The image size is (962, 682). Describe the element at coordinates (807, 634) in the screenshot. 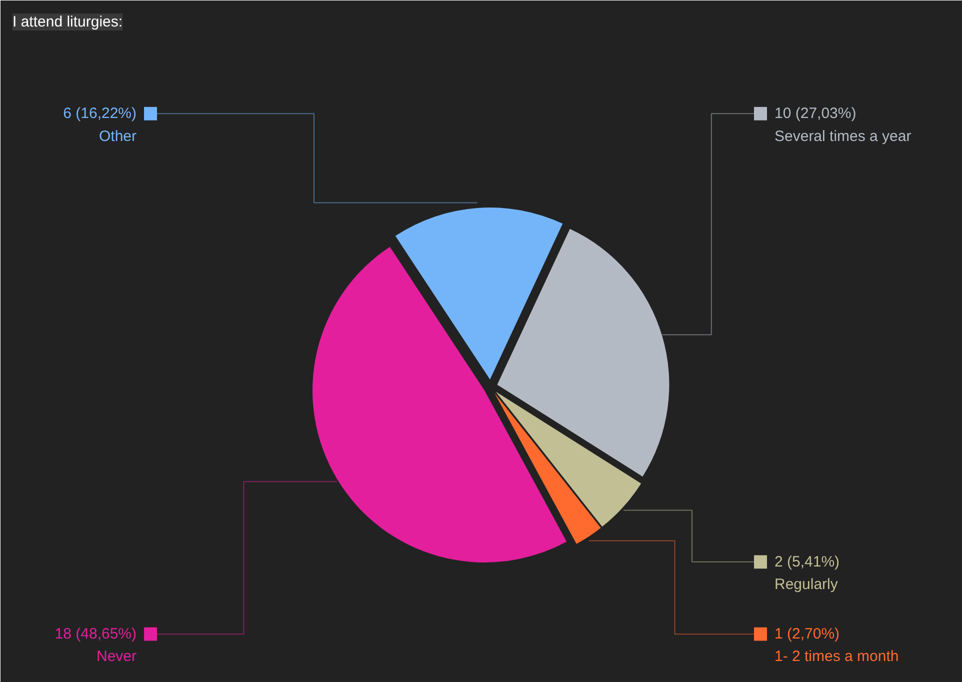

I see `data-label: 1 (2,70%)` at that location.